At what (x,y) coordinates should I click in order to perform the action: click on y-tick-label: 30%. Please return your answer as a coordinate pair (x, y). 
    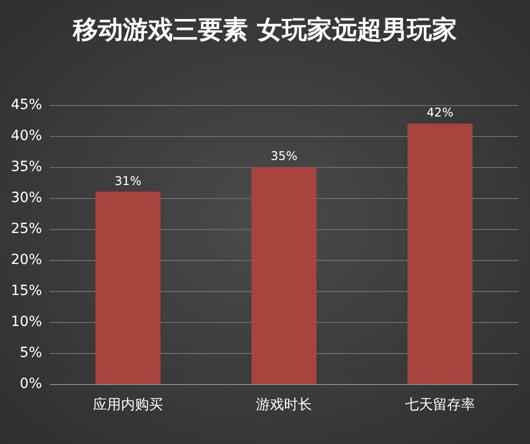
    Looking at the image, I should click on (26, 198).